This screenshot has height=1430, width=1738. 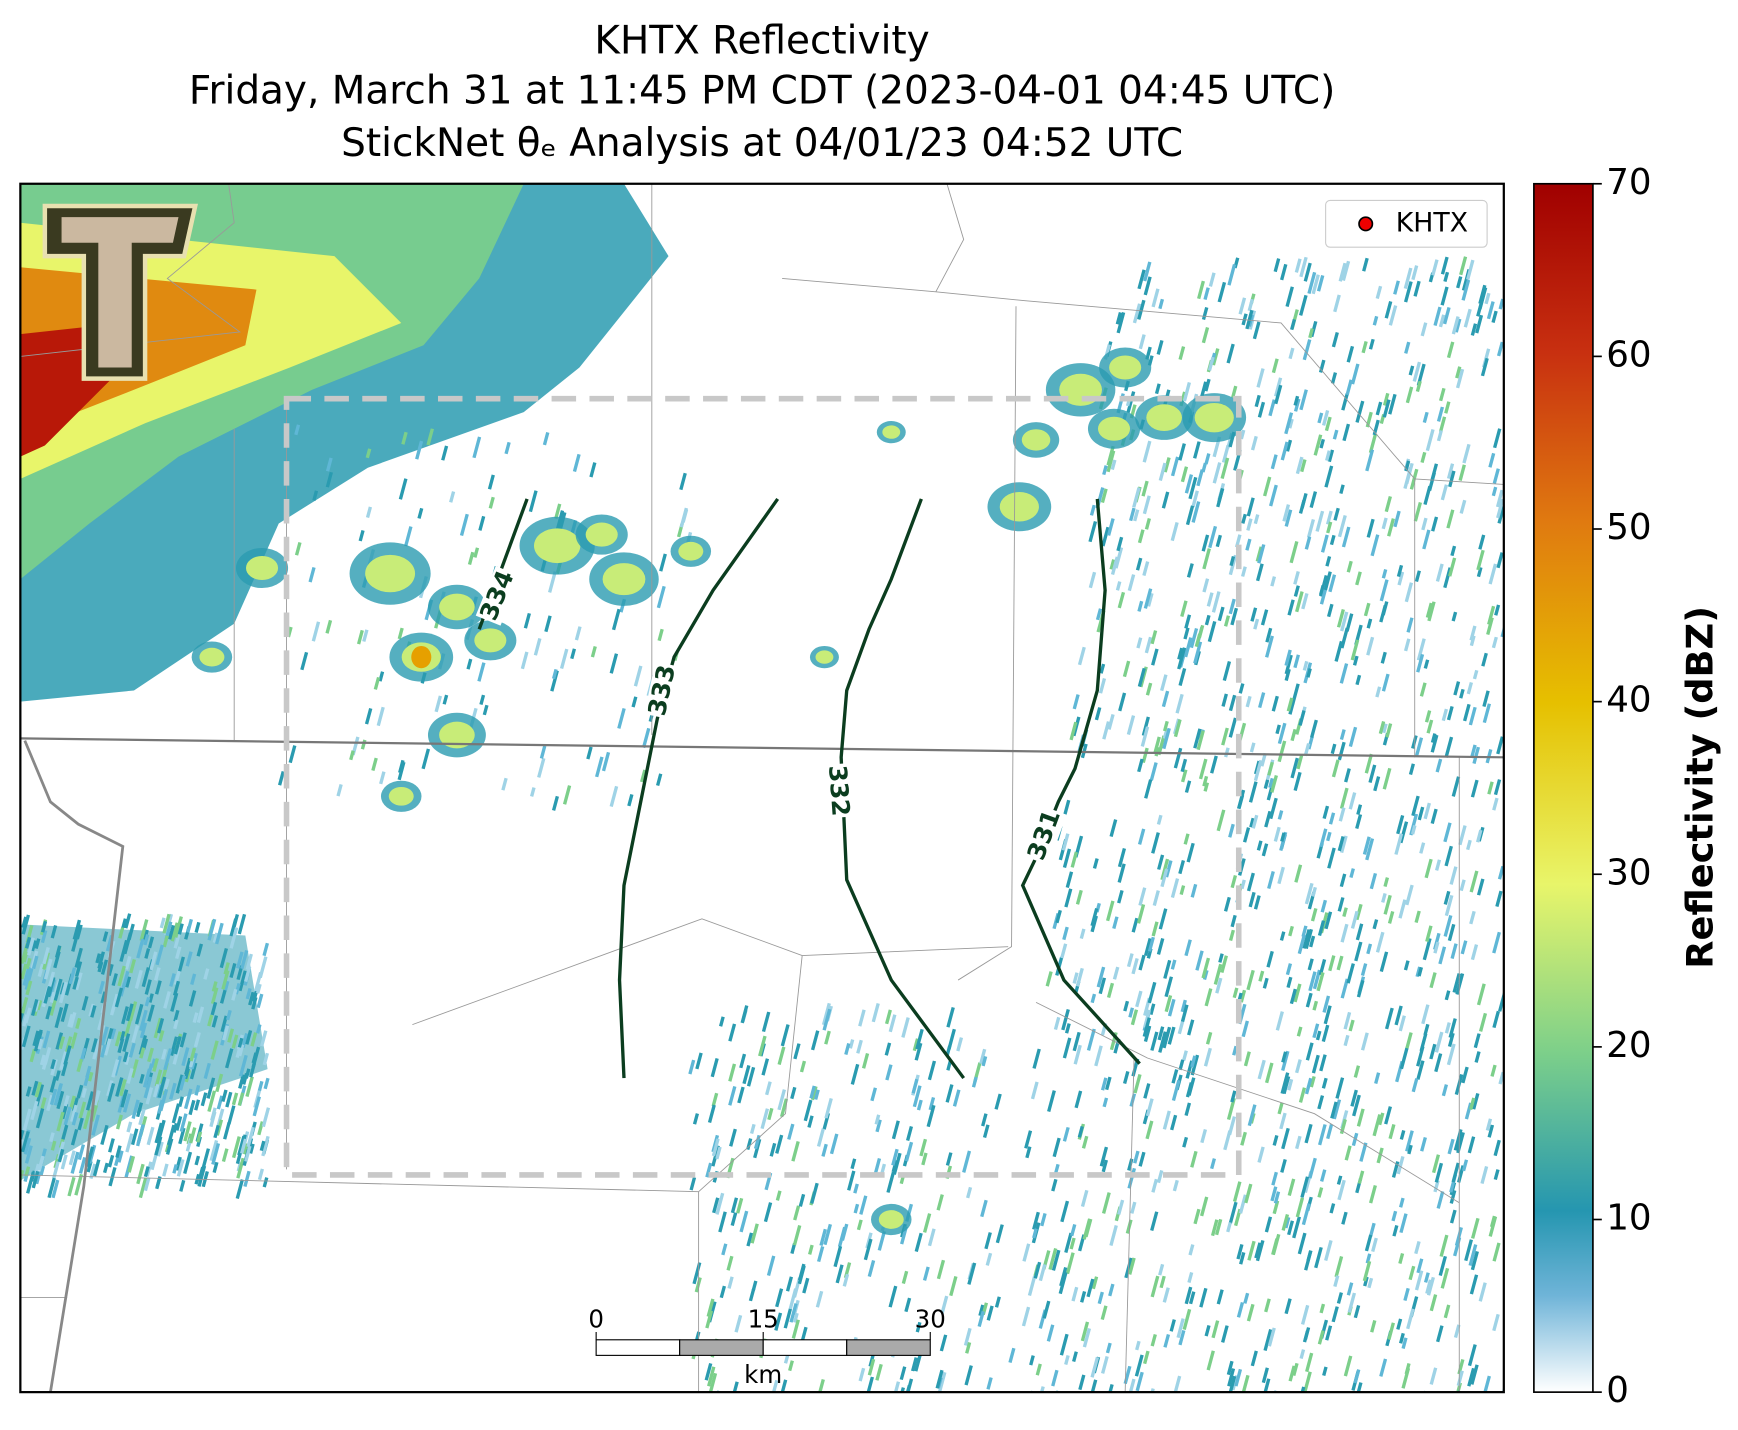 What do you see at coordinates (763, 1319) in the screenshot?
I see `scale-tick-label: 15` at bounding box center [763, 1319].